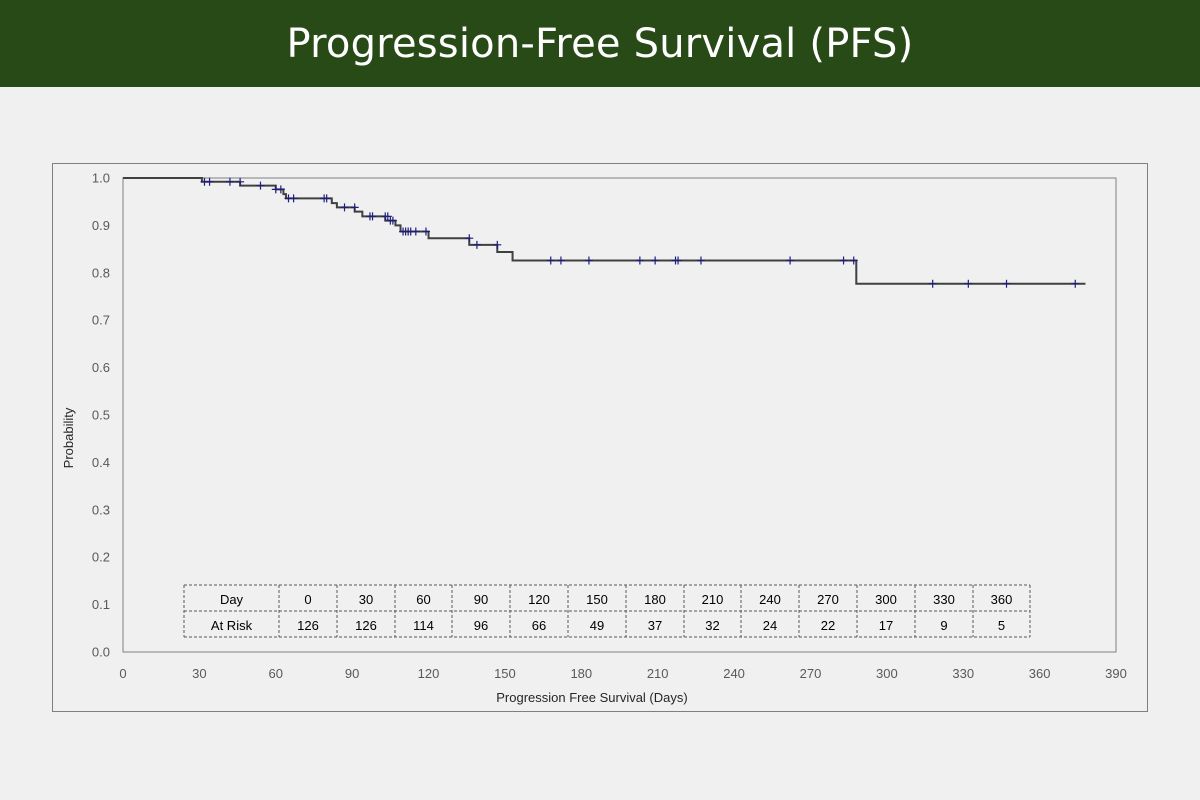 The width and height of the screenshot is (1200, 800). I want to click on risk-table-day: 270, so click(828, 599).